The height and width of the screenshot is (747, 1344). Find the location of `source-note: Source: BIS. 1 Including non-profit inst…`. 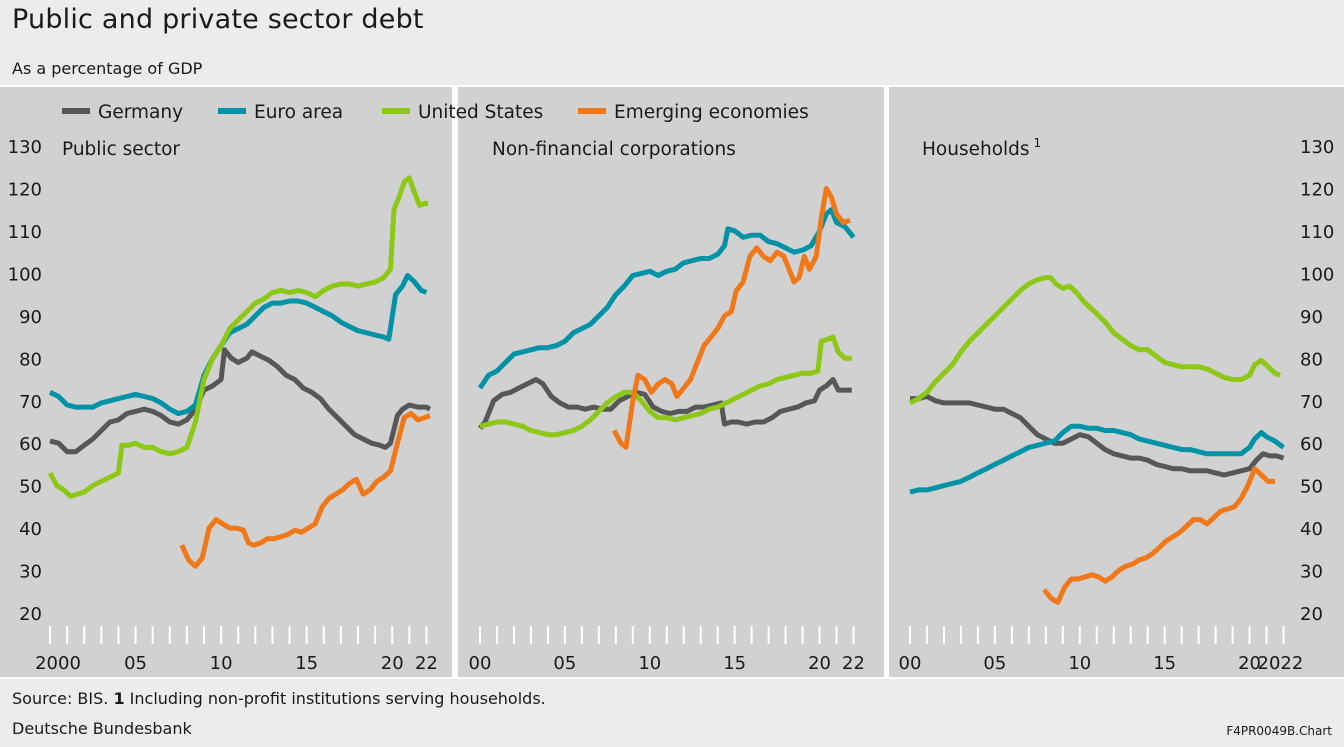

source-note: Source: BIS. 1 Including non-profit inst… is located at coordinates (279, 698).